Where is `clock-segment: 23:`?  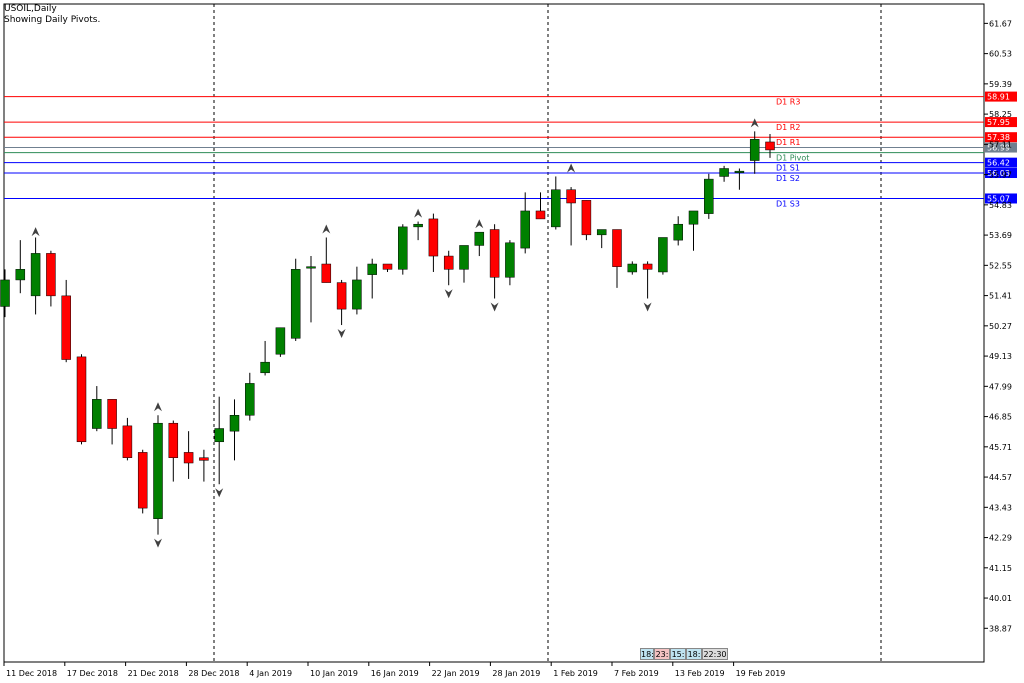 clock-segment: 23: is located at coordinates (662, 654).